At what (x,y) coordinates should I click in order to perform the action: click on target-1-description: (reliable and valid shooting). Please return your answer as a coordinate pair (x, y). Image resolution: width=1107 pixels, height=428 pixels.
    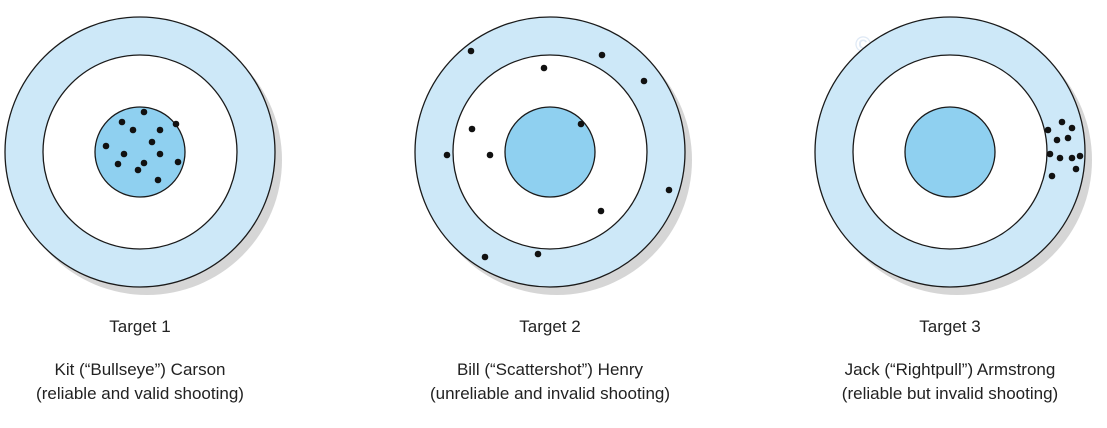
    Looking at the image, I should click on (140, 393).